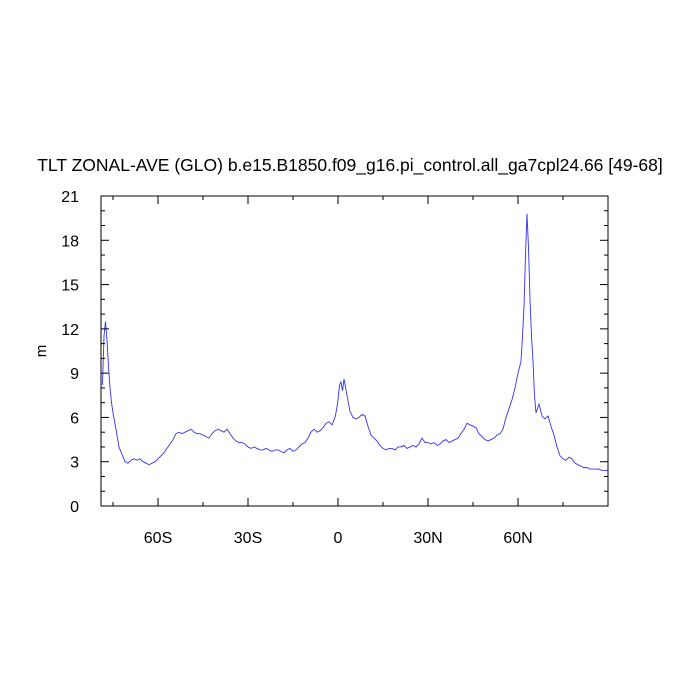 Image resolution: width=700 pixels, height=700 pixels. Describe the element at coordinates (70, 286) in the screenshot. I see `y-tick-label: 15` at that location.